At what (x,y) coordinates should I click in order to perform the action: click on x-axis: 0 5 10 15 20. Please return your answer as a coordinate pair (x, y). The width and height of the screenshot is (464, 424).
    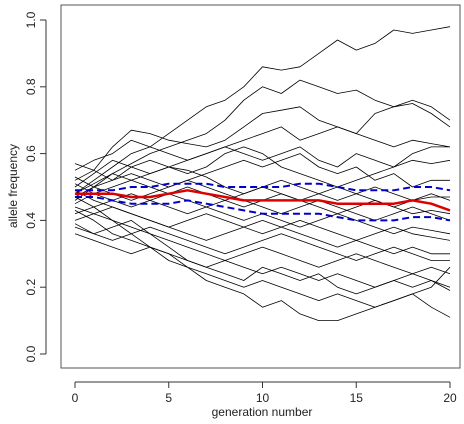
    Looking at the image, I should click on (264, 393).